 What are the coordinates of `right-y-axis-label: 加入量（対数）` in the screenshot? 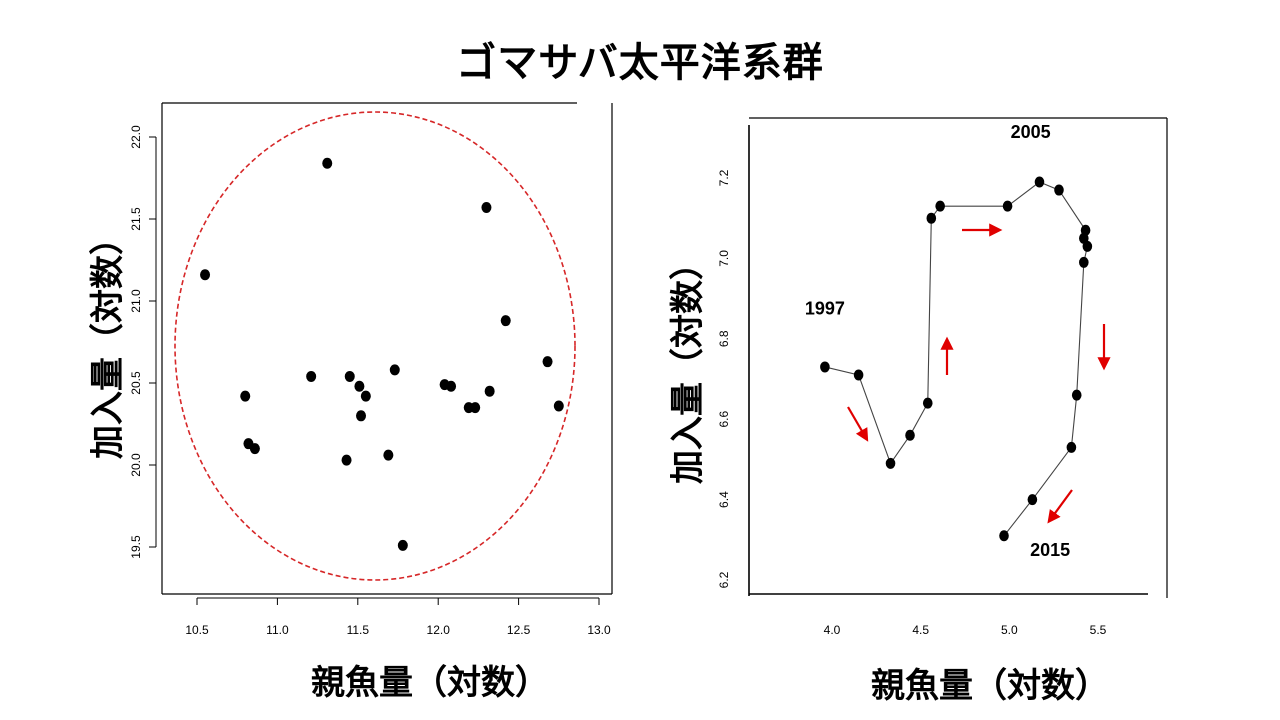 It's located at (688, 365).